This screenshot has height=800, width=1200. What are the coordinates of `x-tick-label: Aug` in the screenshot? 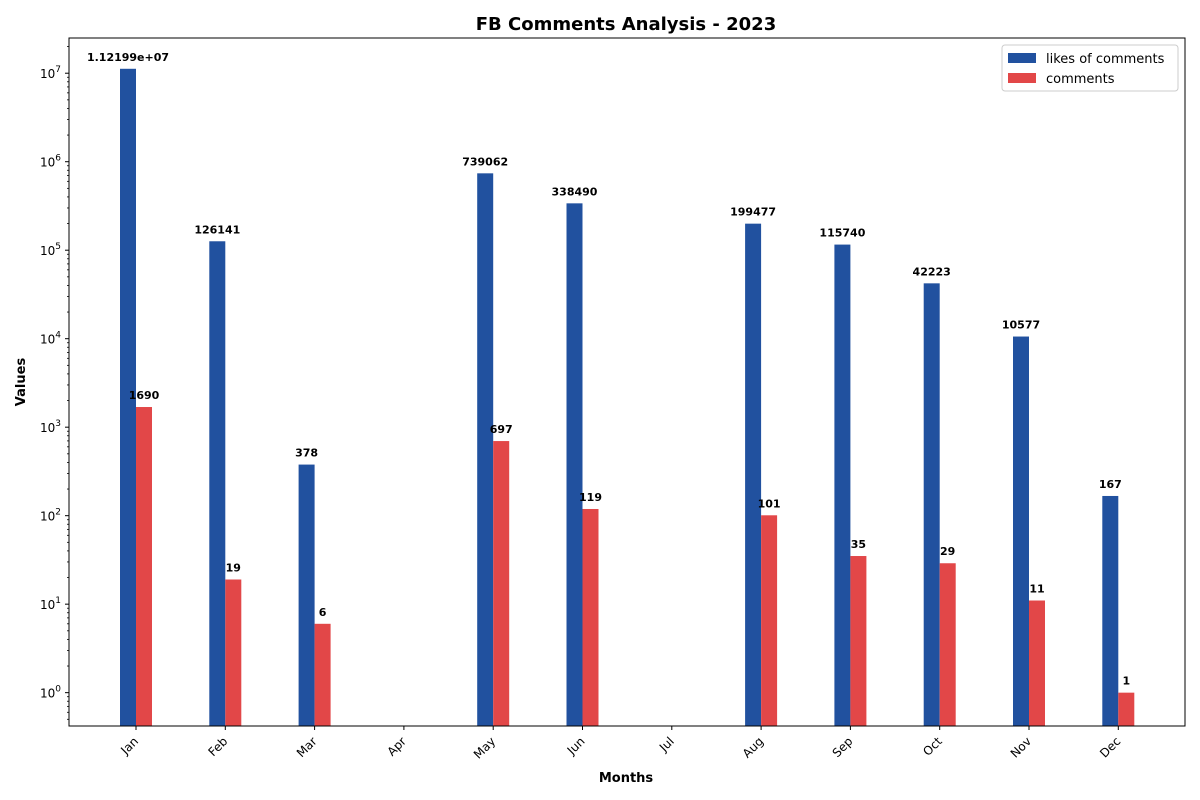 It's located at (753, 747).